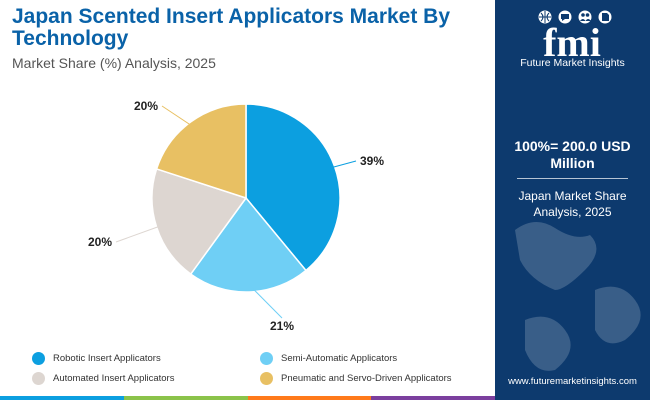 The image size is (650, 400). I want to click on legend-swatch-semi-automatic, so click(266, 358).